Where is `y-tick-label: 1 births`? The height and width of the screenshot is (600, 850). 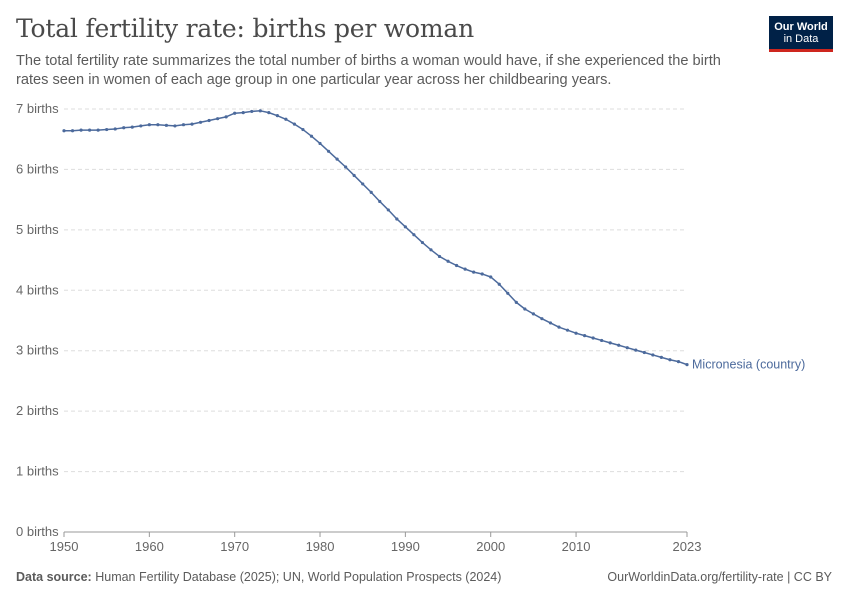
y-tick-label: 1 births is located at coordinates (37, 471).